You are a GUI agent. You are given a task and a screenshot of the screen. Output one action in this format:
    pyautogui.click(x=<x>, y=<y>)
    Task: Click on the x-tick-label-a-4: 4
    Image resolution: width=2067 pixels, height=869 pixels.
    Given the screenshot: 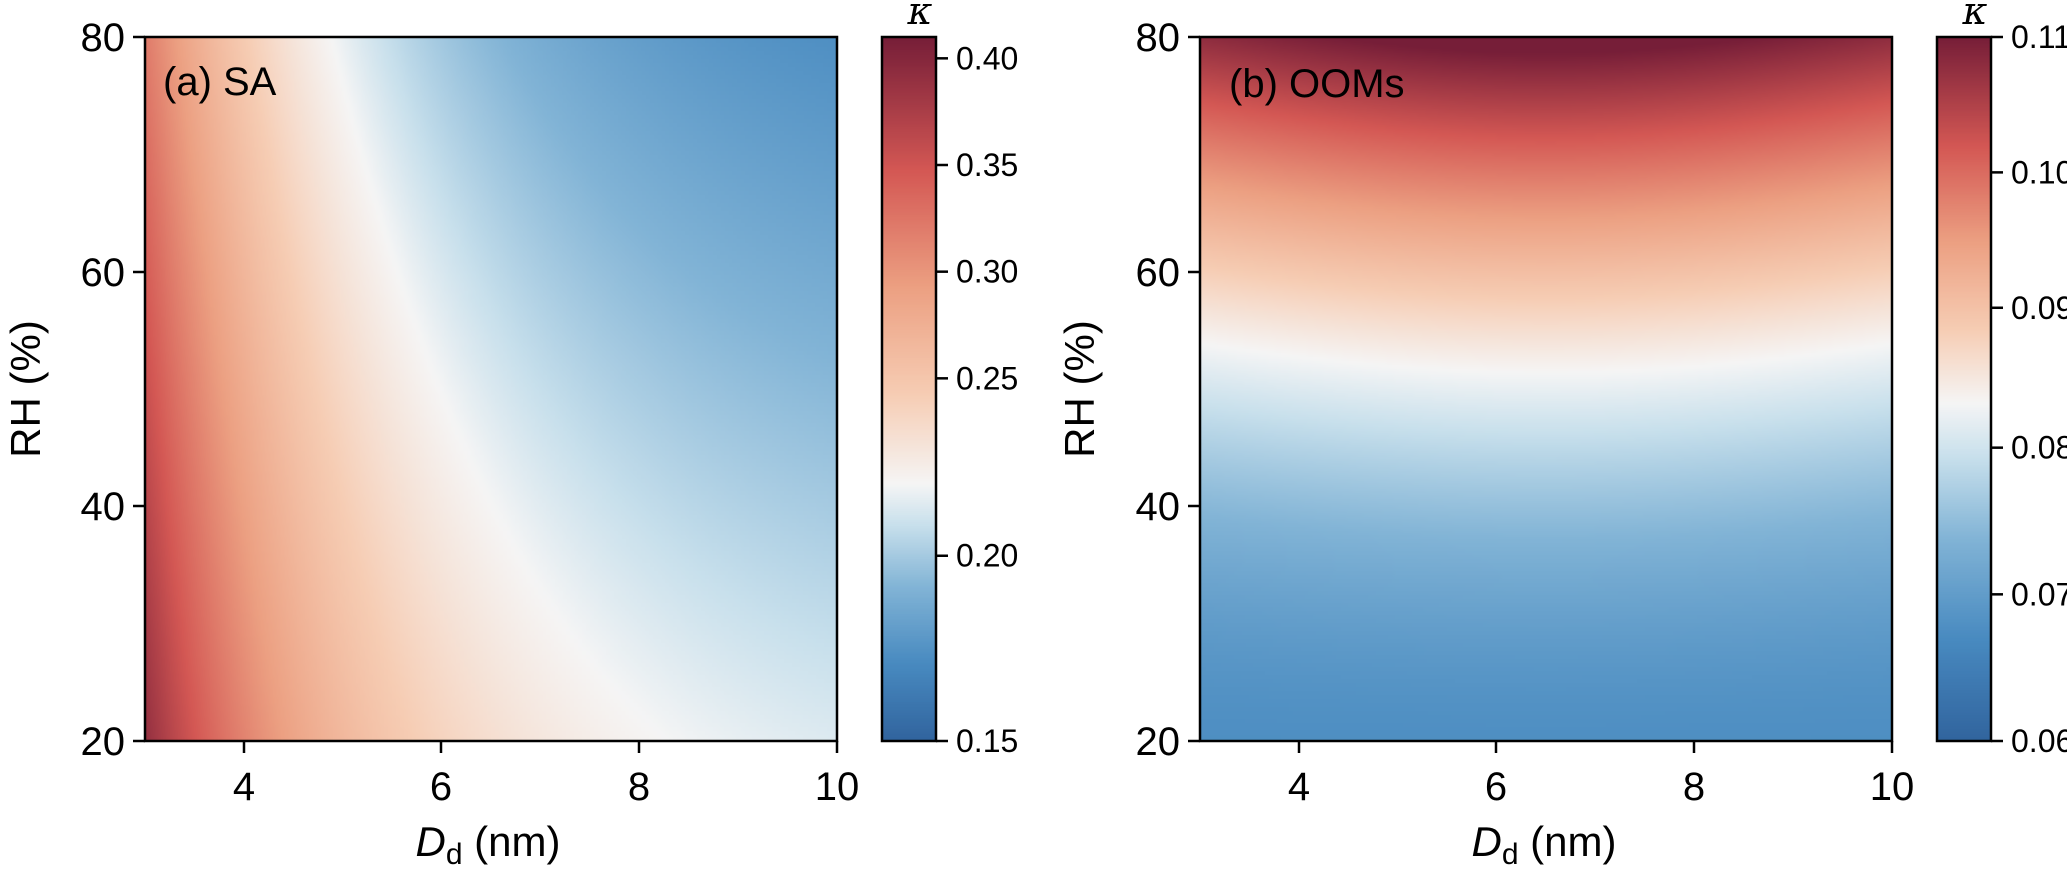 What is the action you would take?
    pyautogui.click(x=244, y=787)
    